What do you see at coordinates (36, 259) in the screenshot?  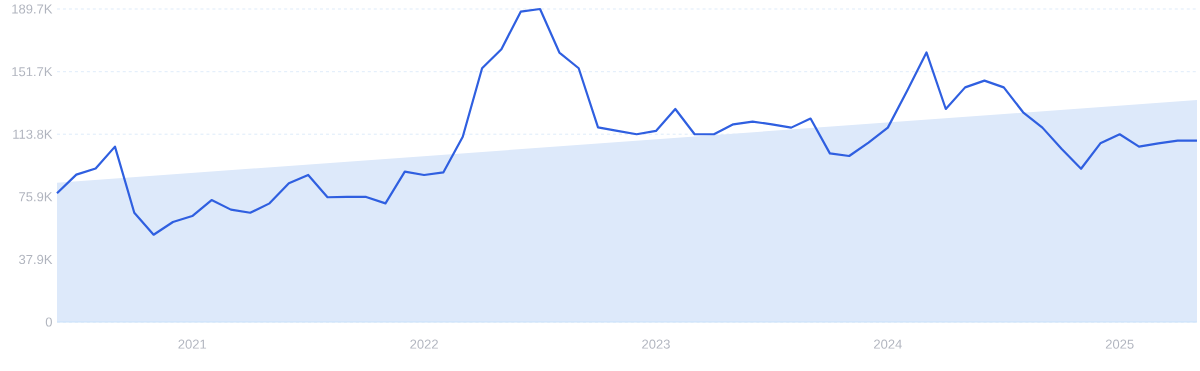 I see `y-tick-label: 37.9K` at bounding box center [36, 259].